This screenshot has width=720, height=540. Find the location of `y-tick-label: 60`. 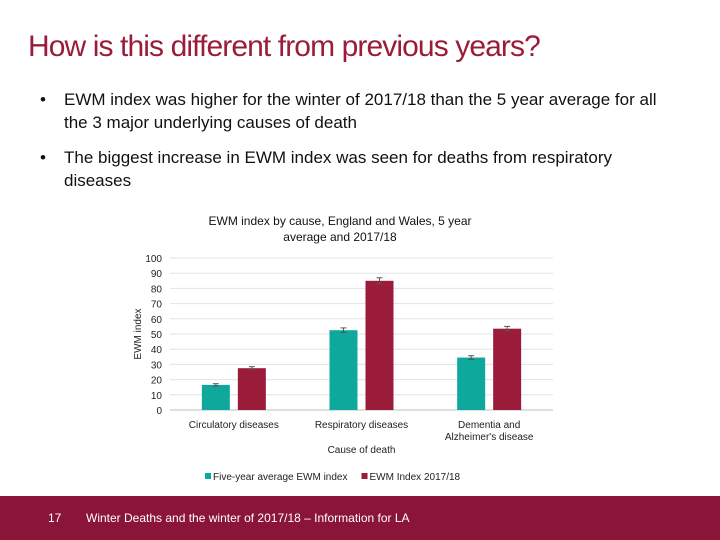

y-tick-label: 60 is located at coordinates (157, 320).